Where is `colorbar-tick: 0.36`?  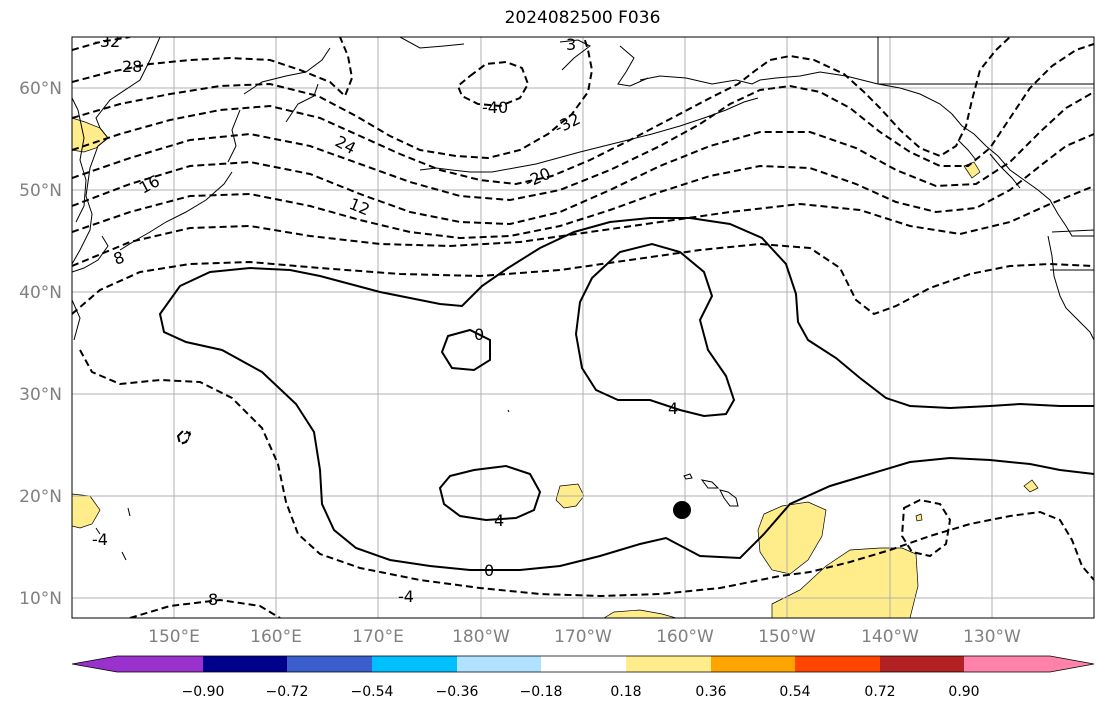 colorbar-tick: 0.36 is located at coordinates (710, 692).